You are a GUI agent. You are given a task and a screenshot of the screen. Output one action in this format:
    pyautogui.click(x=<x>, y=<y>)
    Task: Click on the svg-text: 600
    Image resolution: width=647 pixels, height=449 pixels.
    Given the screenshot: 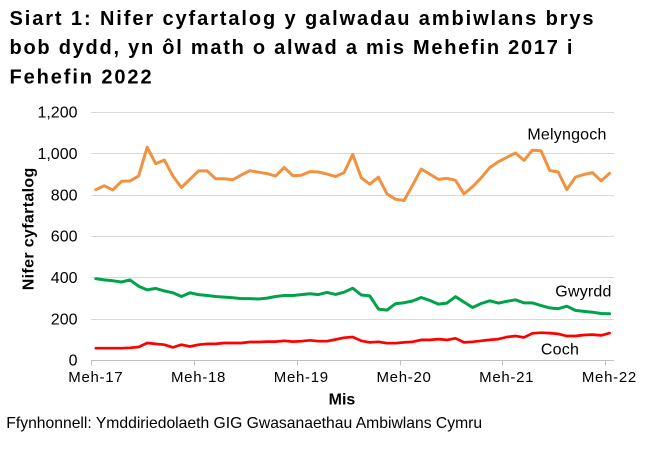 What is the action you would take?
    pyautogui.click(x=64, y=237)
    